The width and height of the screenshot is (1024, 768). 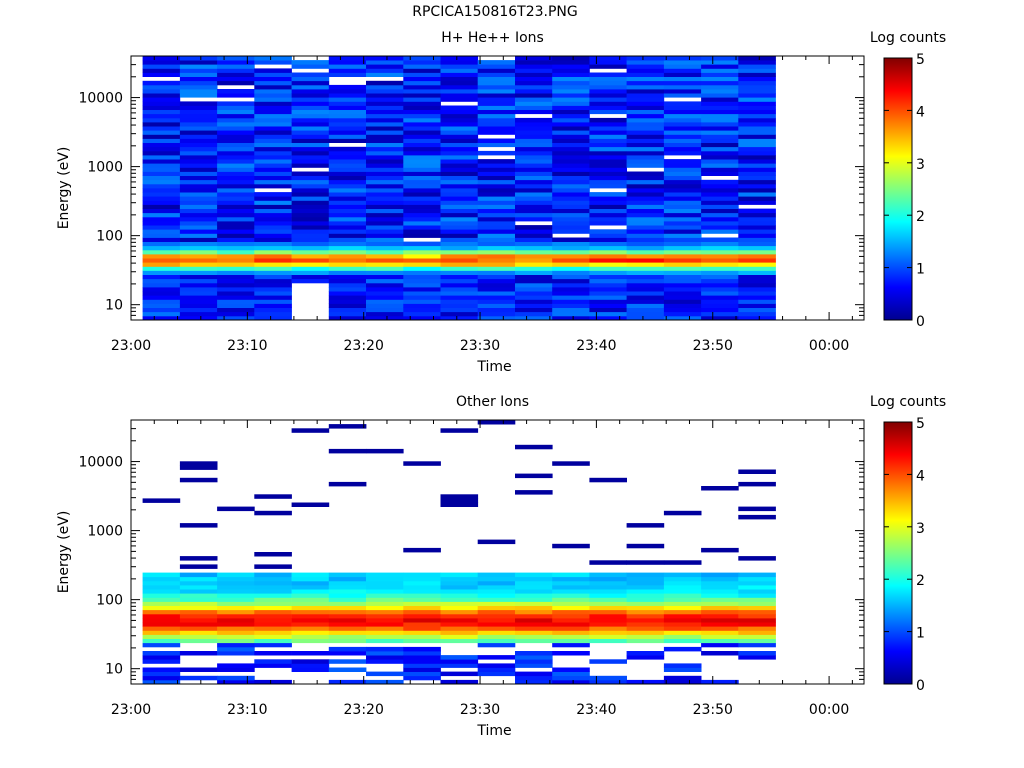 I want to click on x-tick-label: 23:50, so click(x=713, y=346).